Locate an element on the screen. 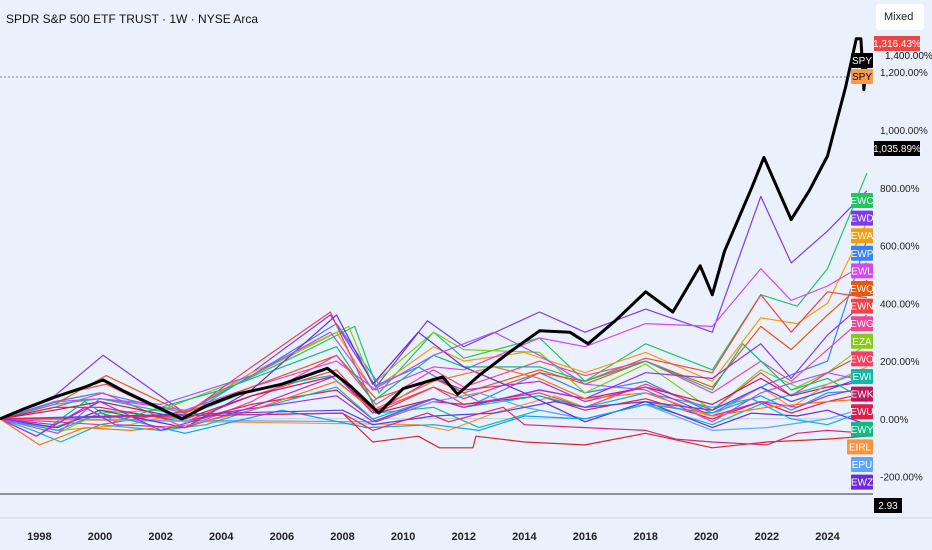  legend-tag-label: EWA is located at coordinates (862, 236).